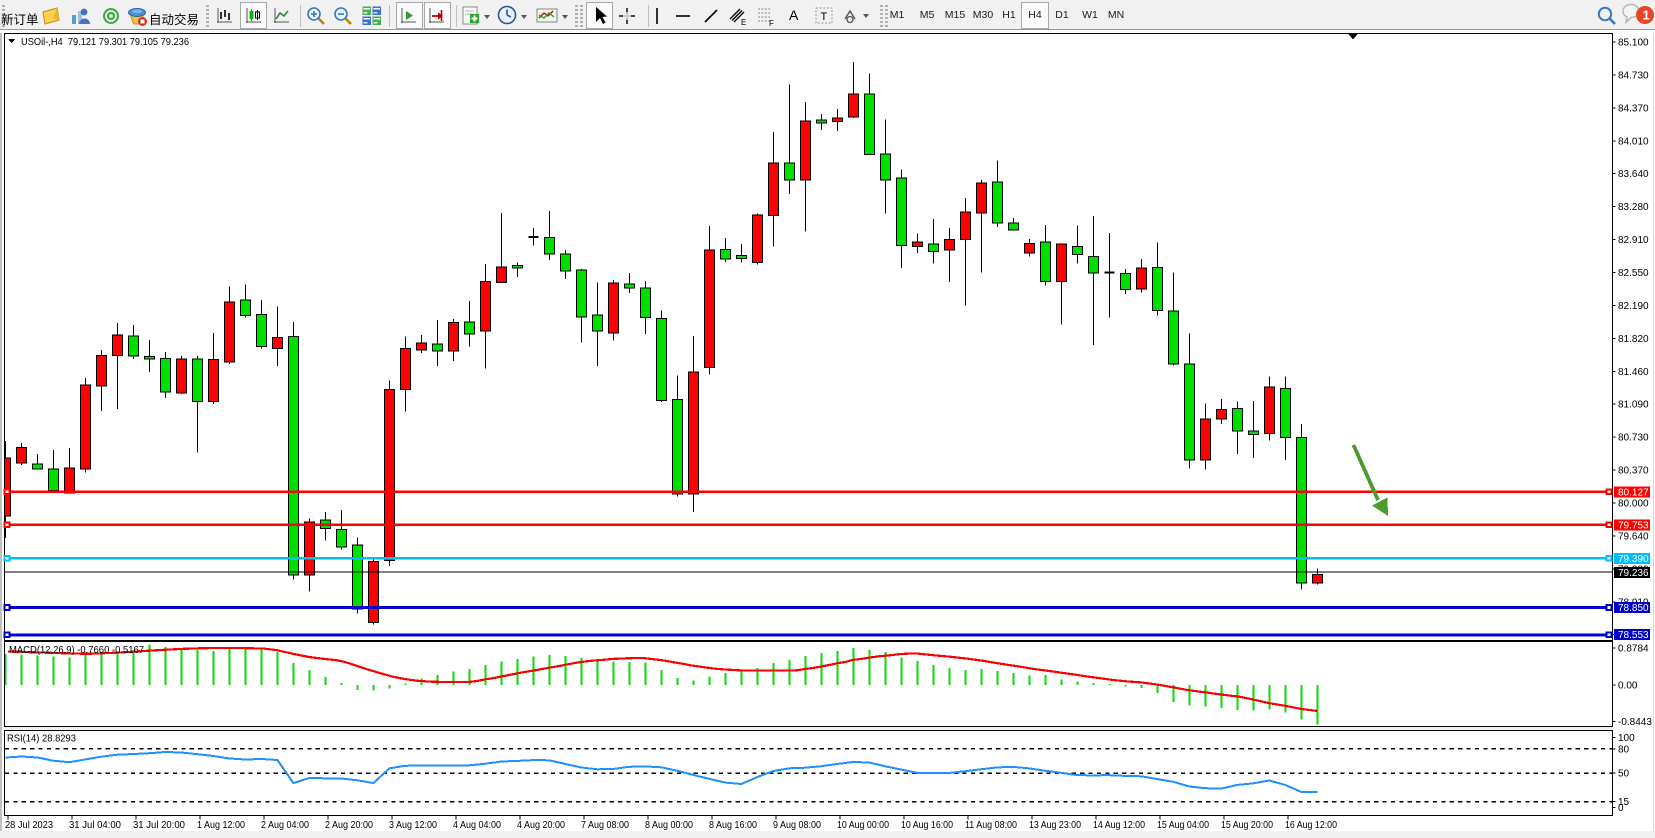 The image size is (1655, 838). What do you see at coordinates (76, 650) in the screenshot?
I see `svg-text: MACD(12,26,9) -0.7660 -0.5167` at bounding box center [76, 650].